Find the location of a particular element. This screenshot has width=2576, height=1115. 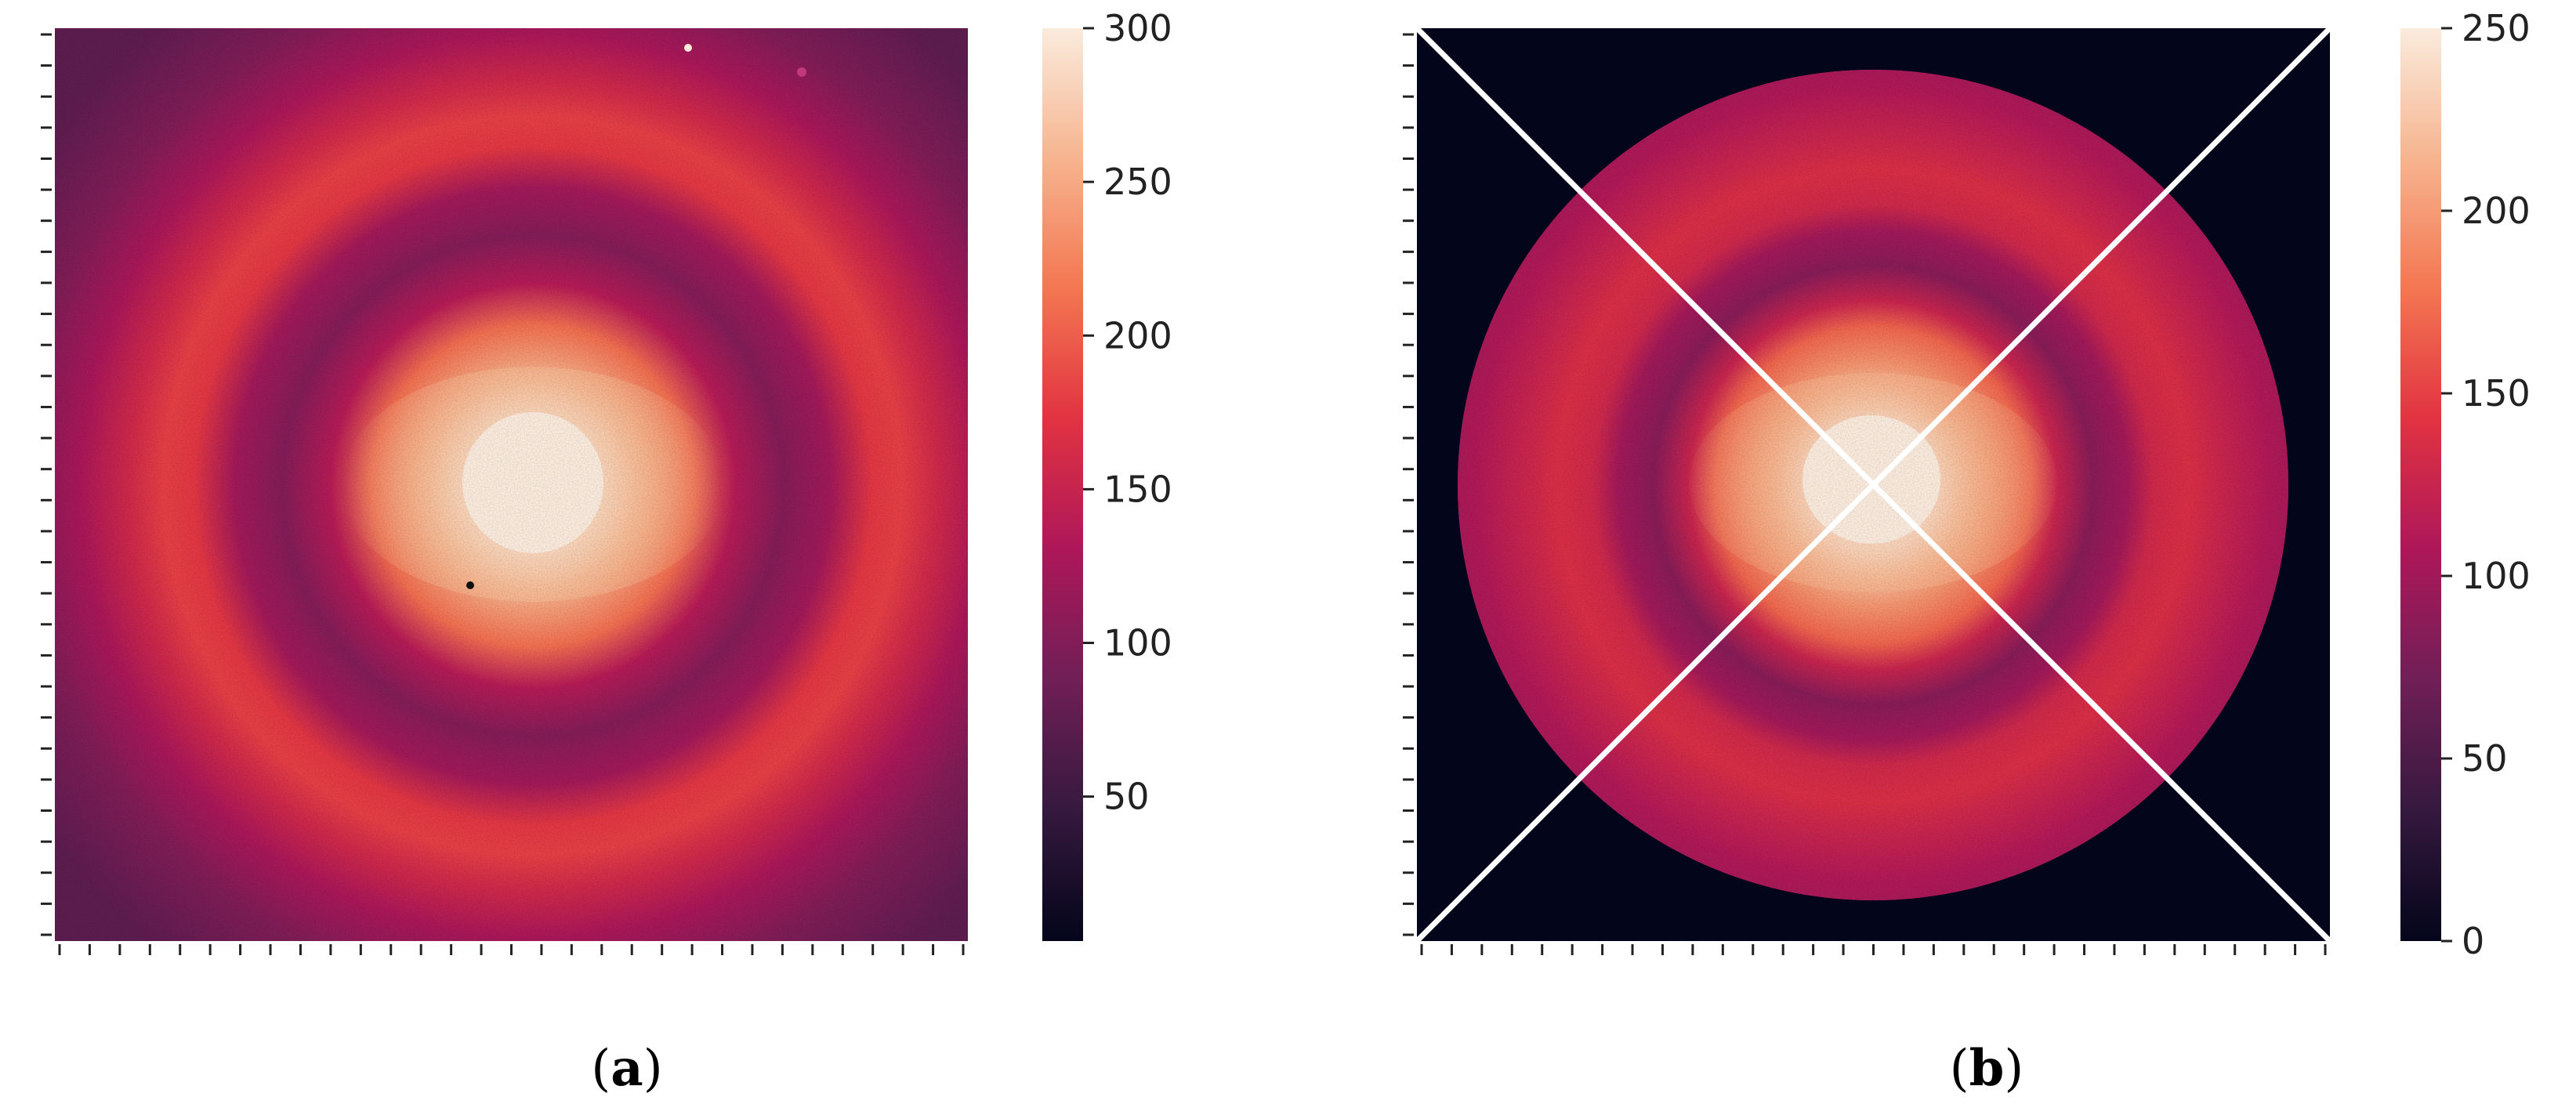

colorbar-b-tick-label: 50 is located at coordinates (2485, 758).